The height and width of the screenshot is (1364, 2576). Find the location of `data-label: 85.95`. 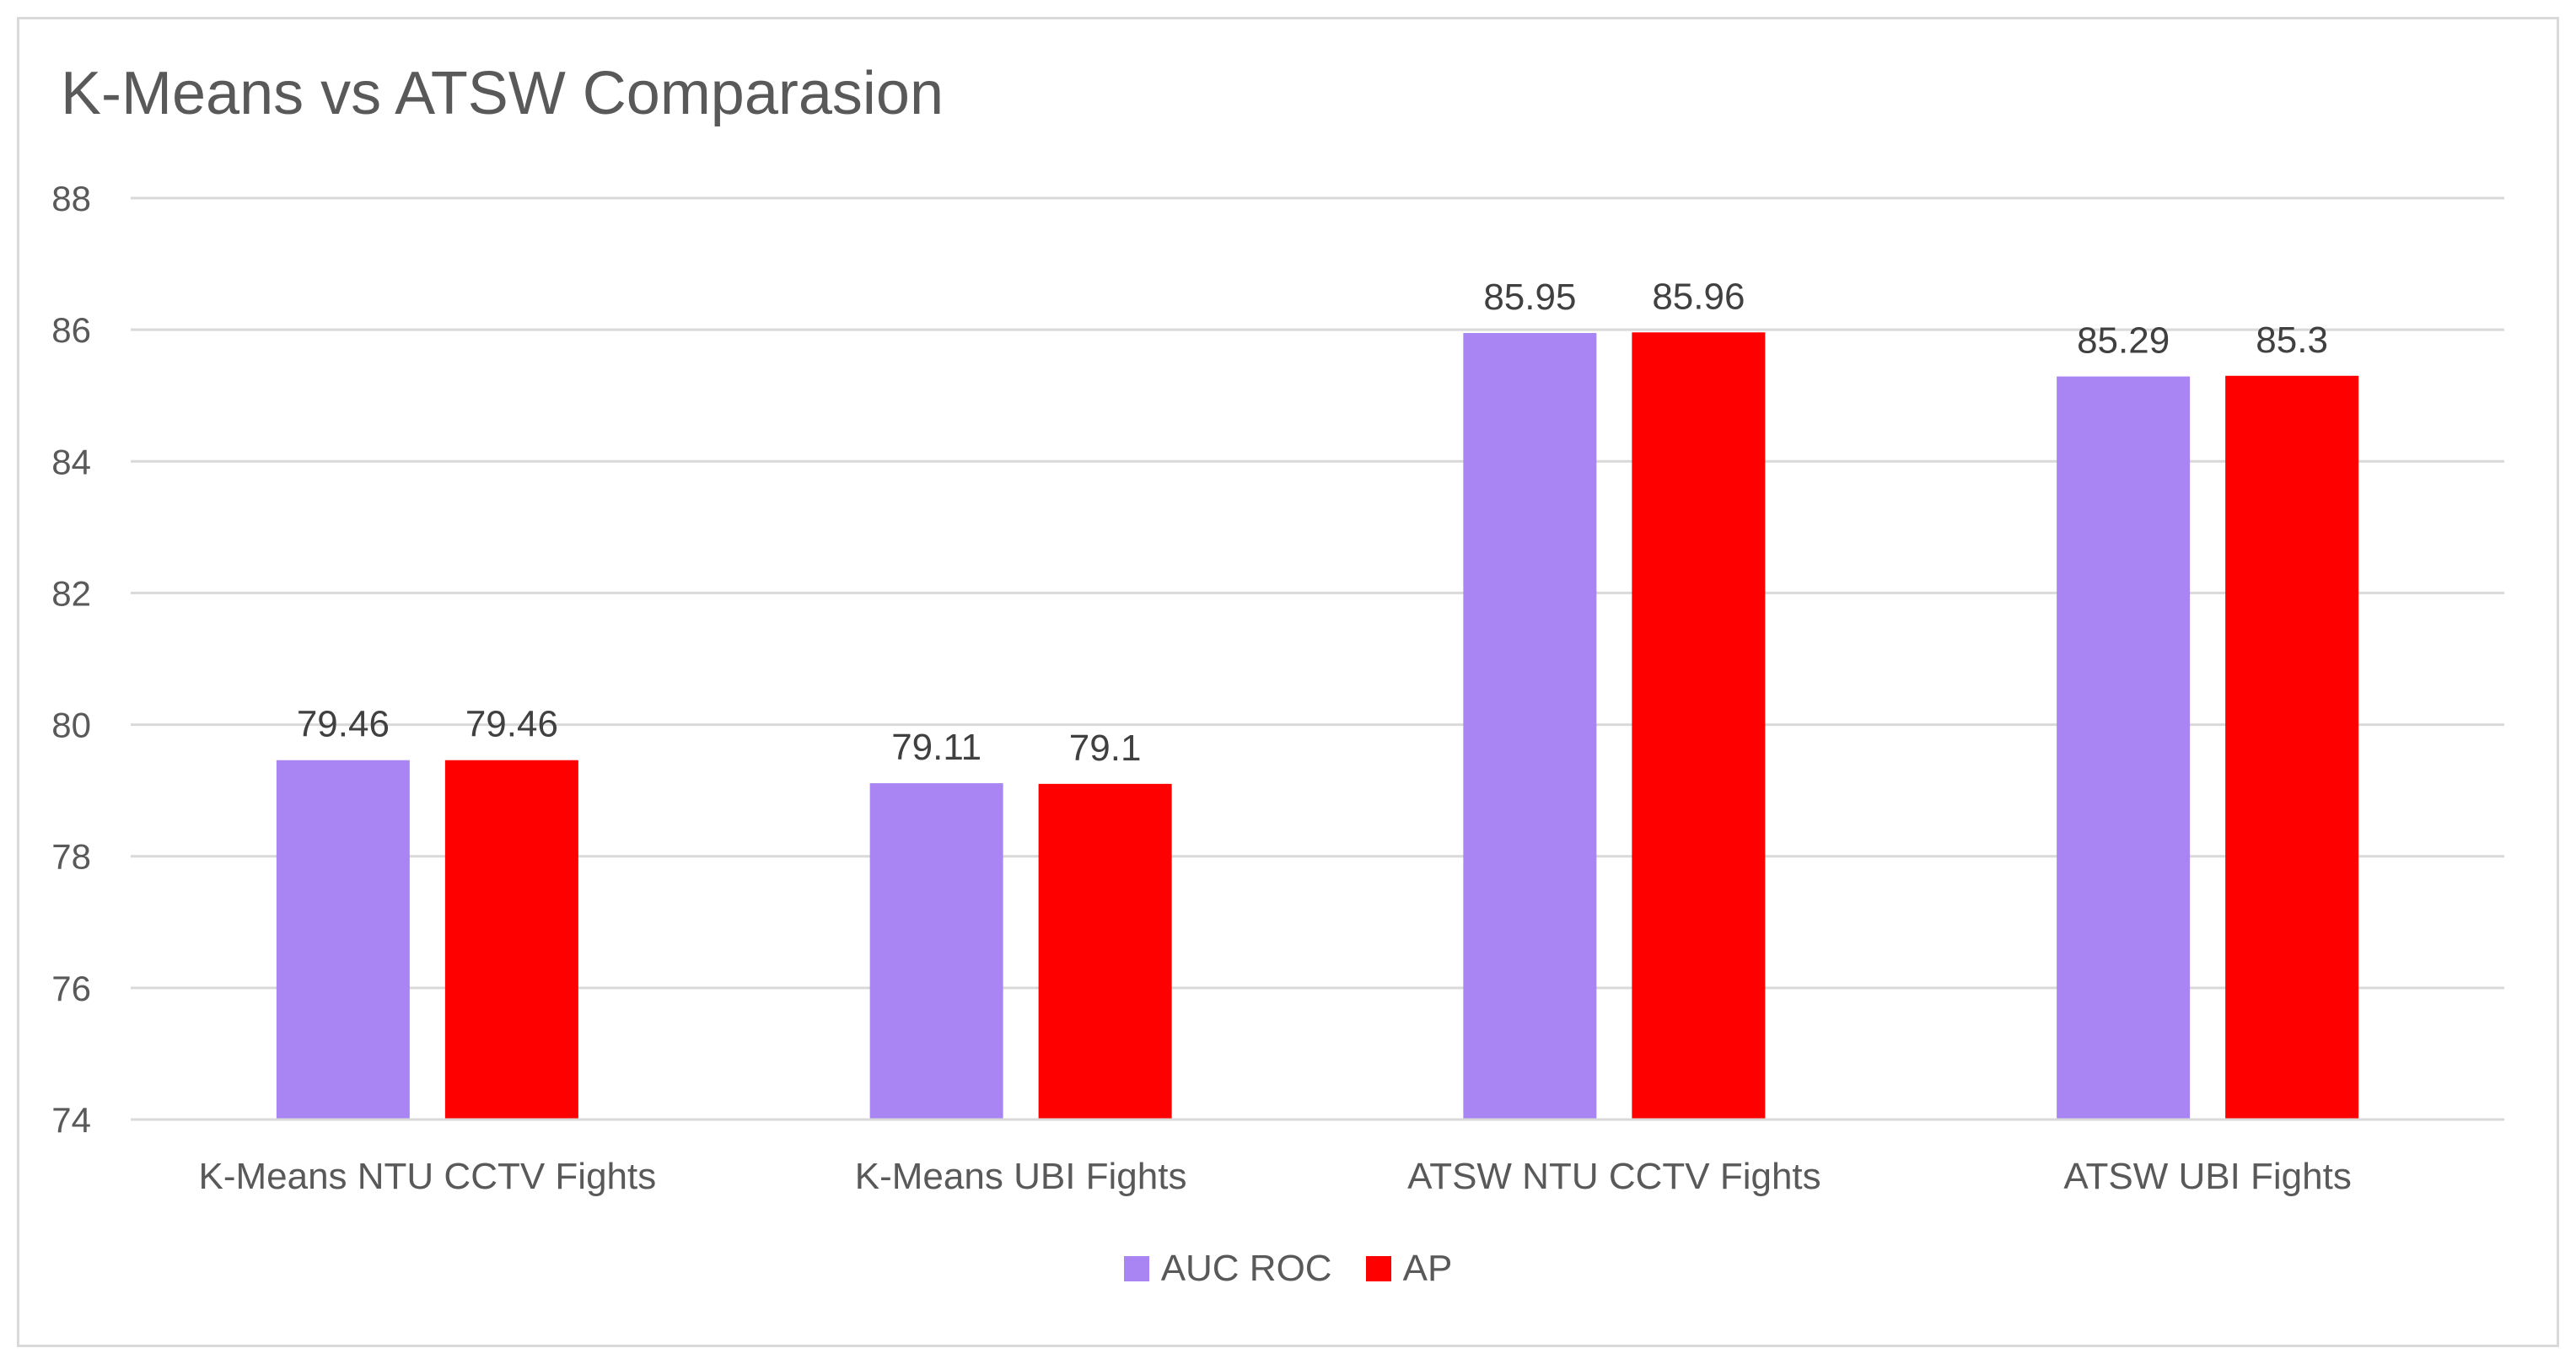

data-label: 85.95 is located at coordinates (1529, 298).